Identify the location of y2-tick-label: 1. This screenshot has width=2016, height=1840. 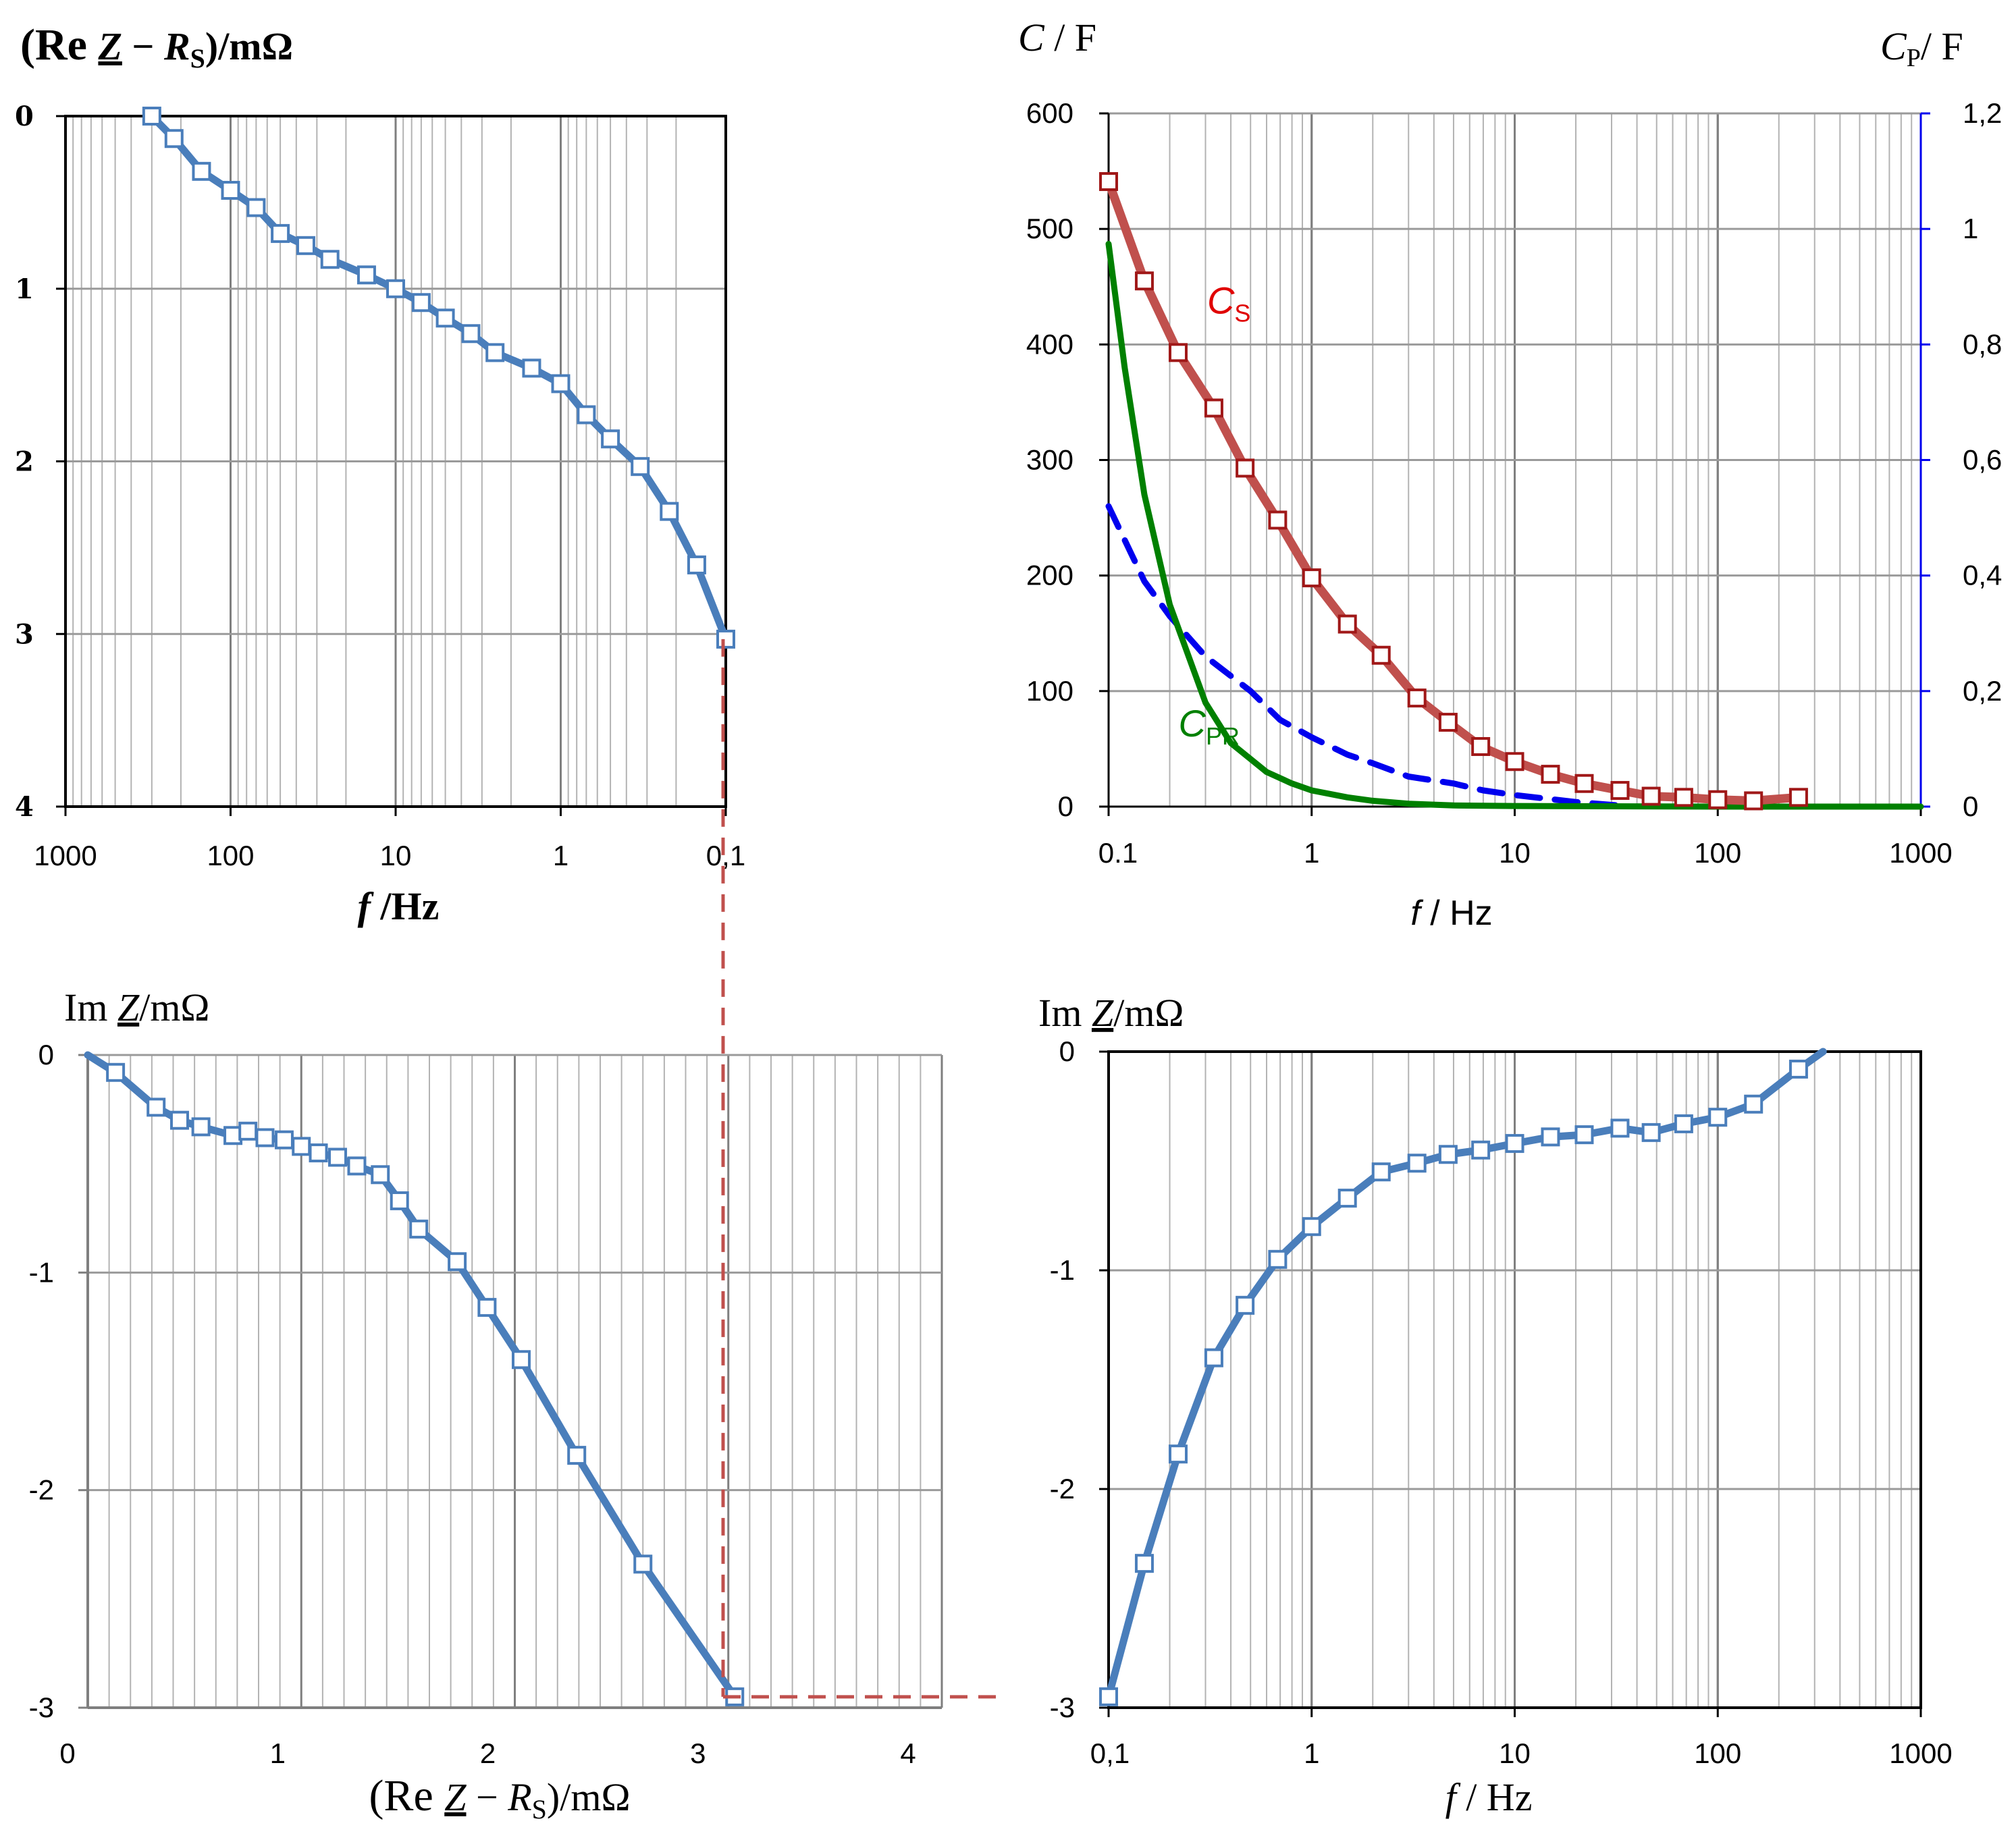
(1971, 228).